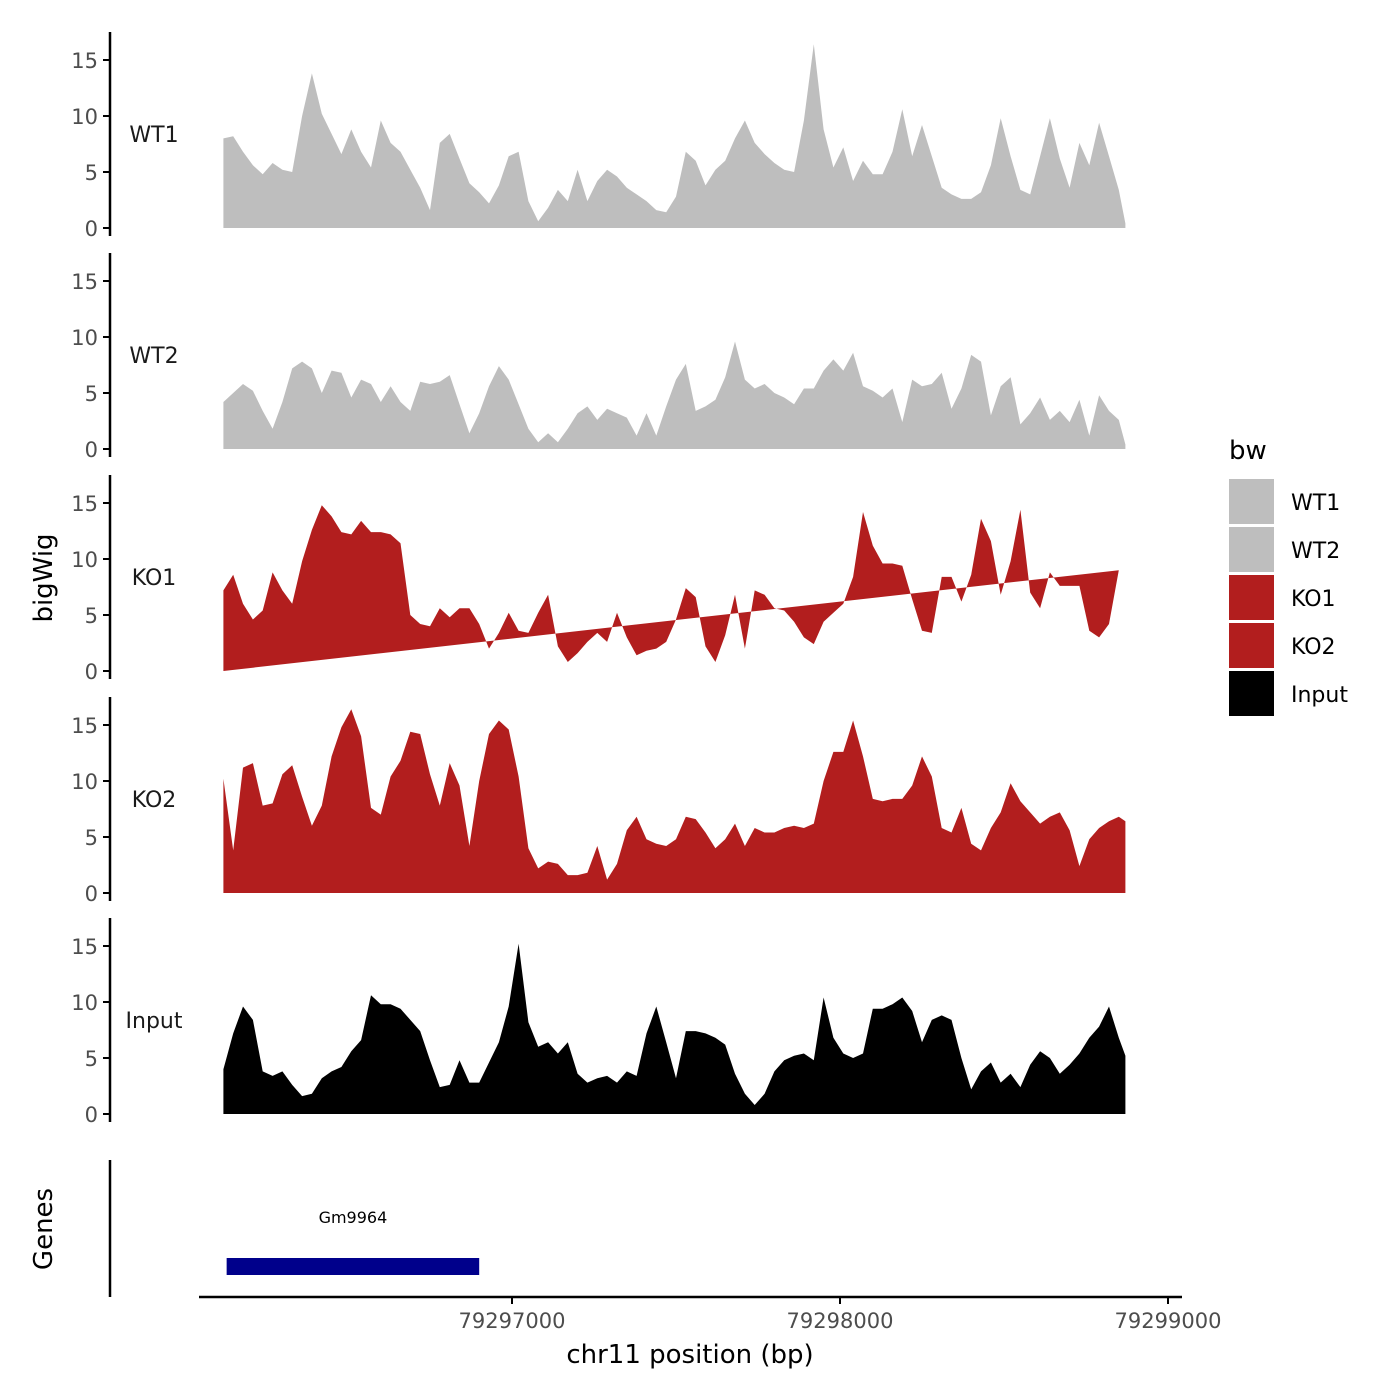 The image size is (1400, 1400). I want to click on legend-swatch-wt2, so click(1251, 549).